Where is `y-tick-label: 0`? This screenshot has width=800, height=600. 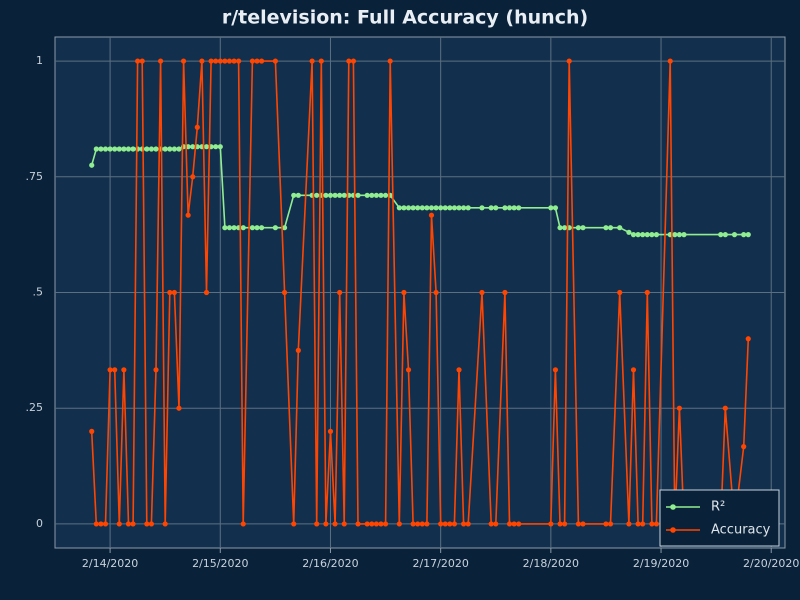 y-tick-label: 0 is located at coordinates (39, 523).